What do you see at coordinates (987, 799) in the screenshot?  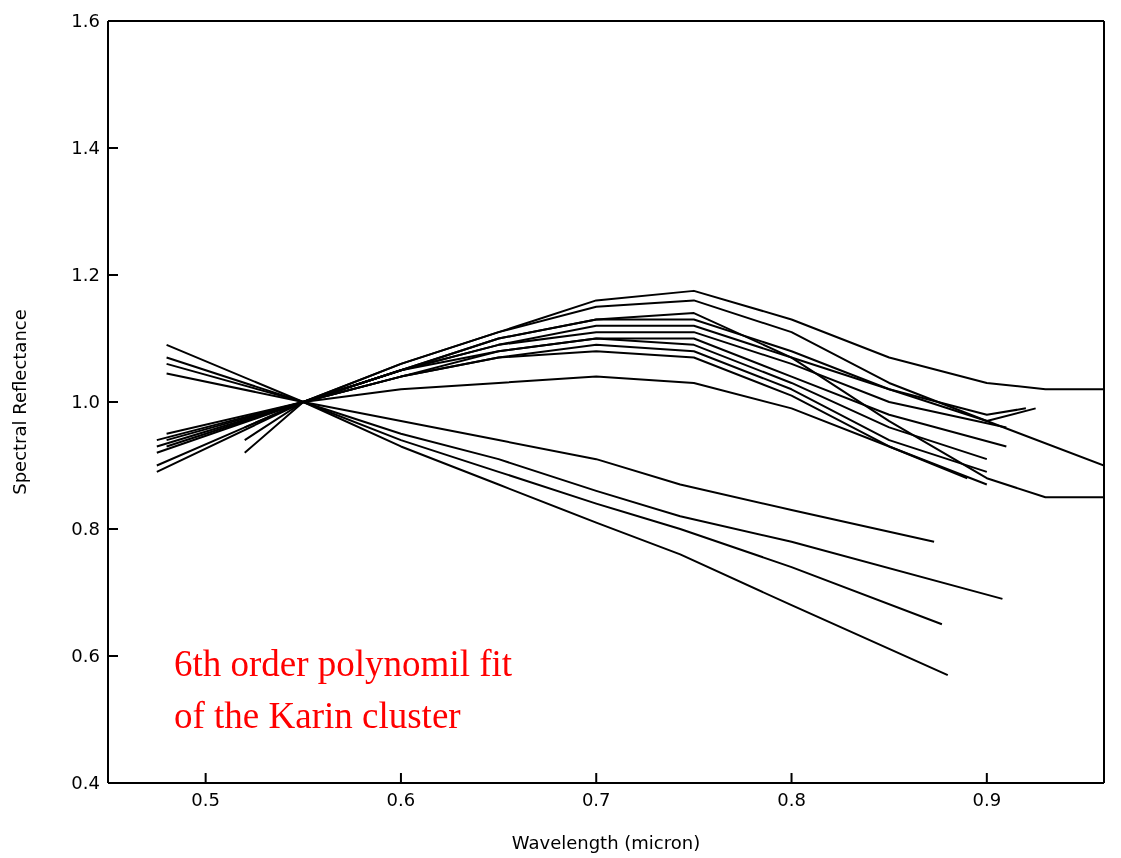 I see `x-tick-label: 0.9` at bounding box center [987, 799].